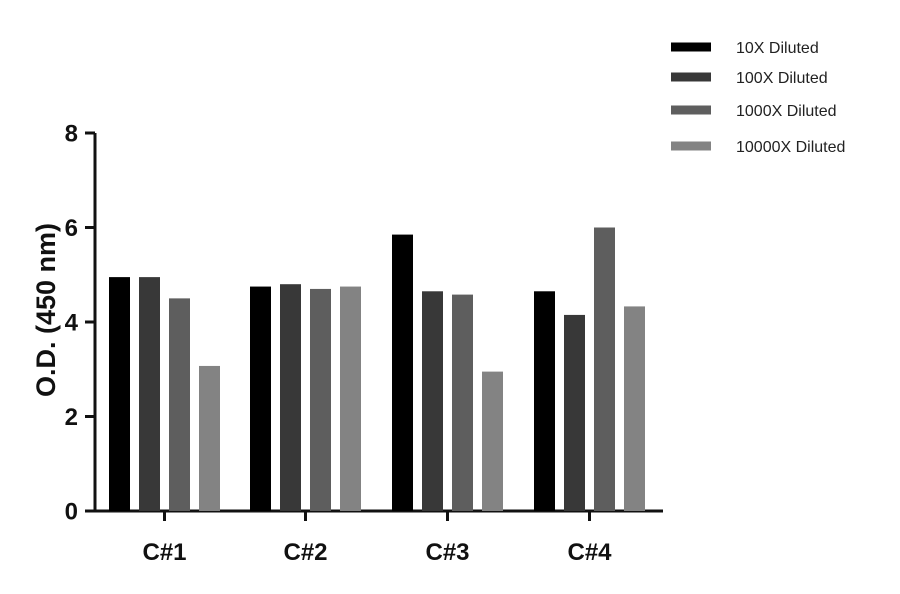 The image size is (900, 594). What do you see at coordinates (71, 512) in the screenshot?
I see `y-tick-label: 0` at bounding box center [71, 512].